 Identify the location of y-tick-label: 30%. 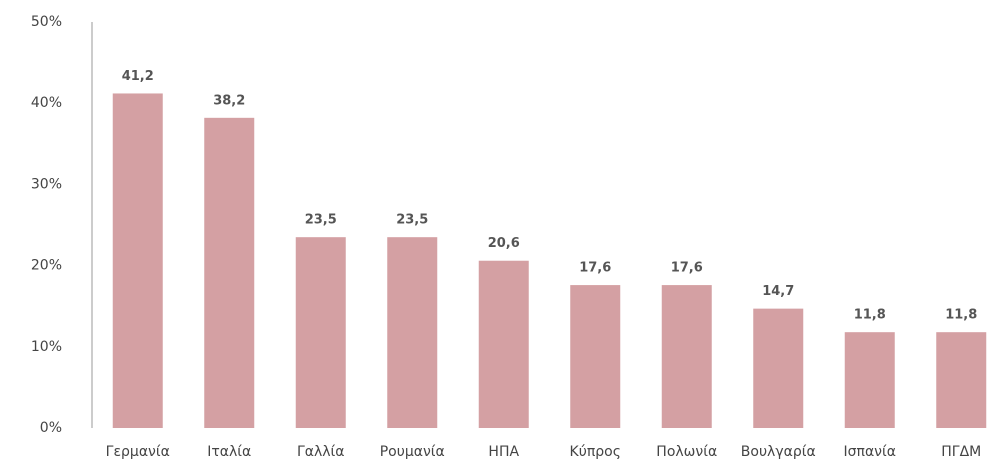
(46, 184).